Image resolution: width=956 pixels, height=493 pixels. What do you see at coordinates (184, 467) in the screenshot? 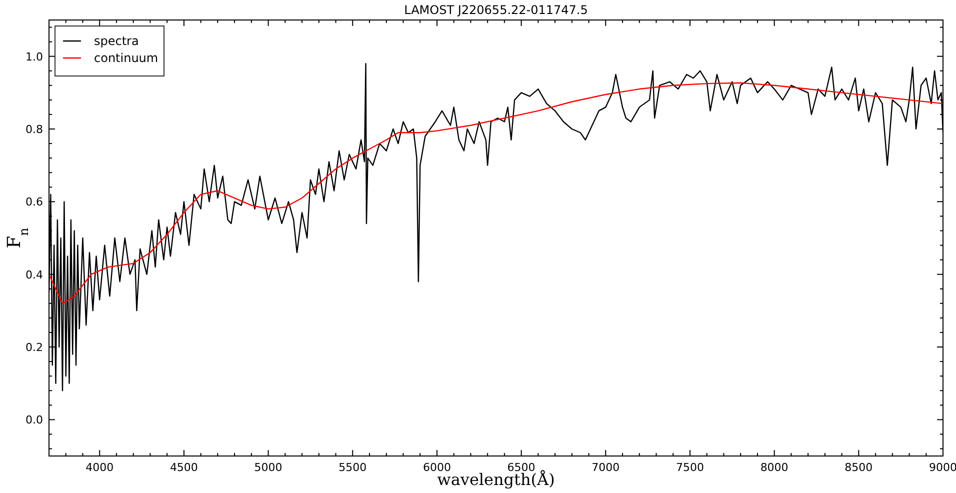
I see `x-tick-label: 4500` at bounding box center [184, 467].